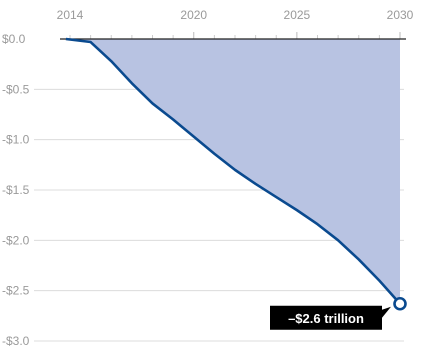 This screenshot has height=351, width=421. What do you see at coordinates (16, 89) in the screenshot?
I see `y-tick-label: -$0.5` at bounding box center [16, 89].